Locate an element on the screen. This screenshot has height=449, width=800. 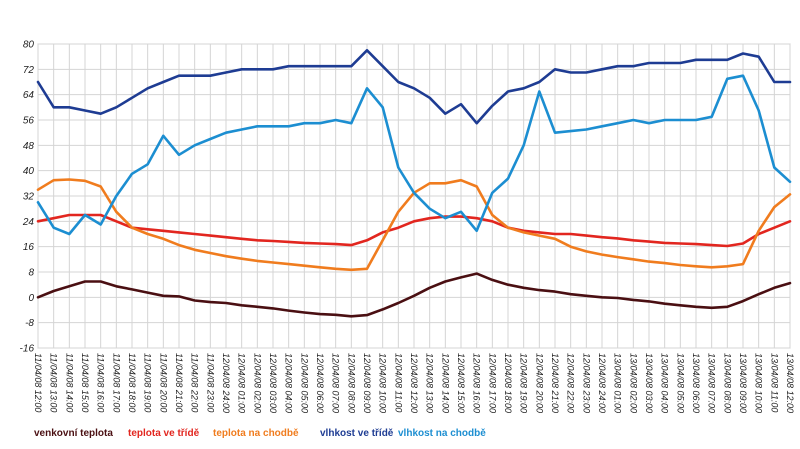
x-tick-label: 13/04/08 12:00 is located at coordinates (790, 383).